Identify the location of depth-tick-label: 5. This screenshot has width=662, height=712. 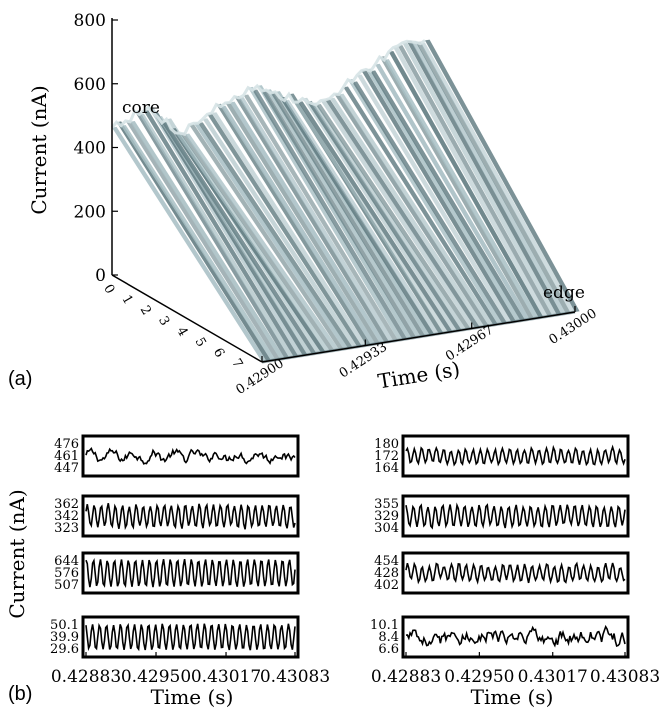
(200, 342).